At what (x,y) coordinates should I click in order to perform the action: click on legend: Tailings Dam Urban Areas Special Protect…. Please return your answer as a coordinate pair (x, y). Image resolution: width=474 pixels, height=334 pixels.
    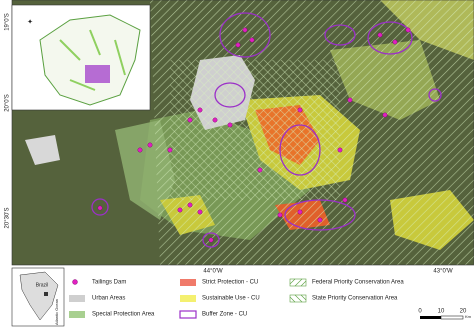
    Looking at the image, I should click on (236, 298).